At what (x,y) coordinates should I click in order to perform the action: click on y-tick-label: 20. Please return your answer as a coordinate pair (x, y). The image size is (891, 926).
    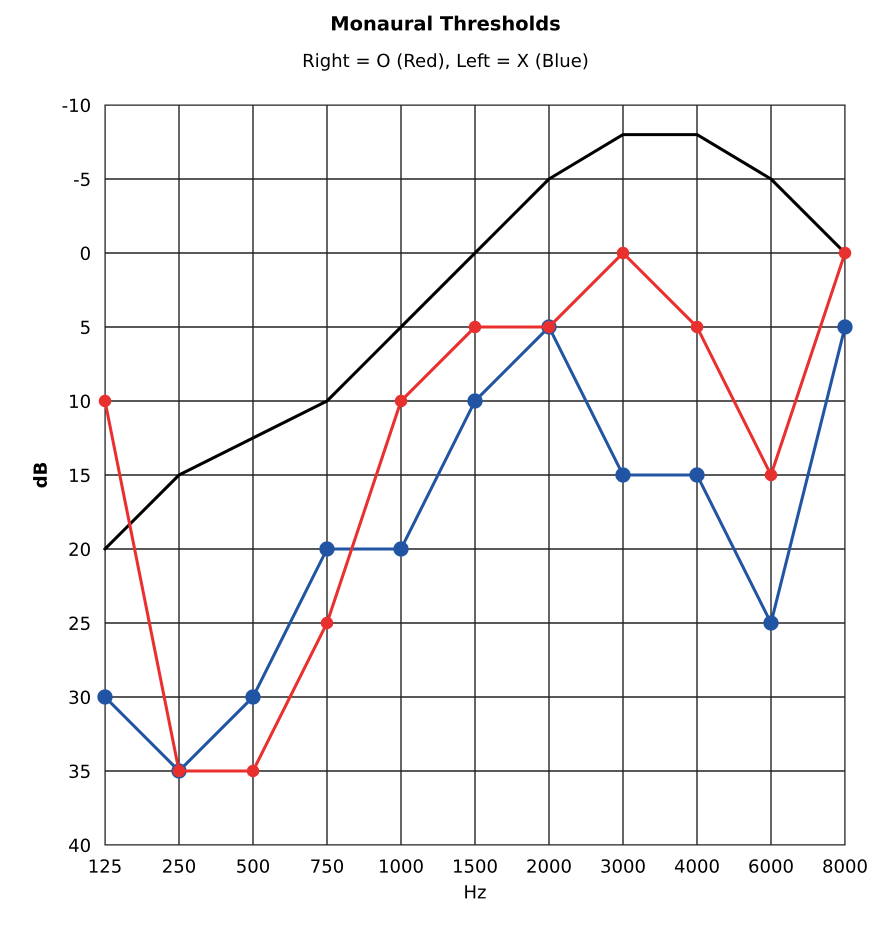
    Looking at the image, I should click on (79, 549).